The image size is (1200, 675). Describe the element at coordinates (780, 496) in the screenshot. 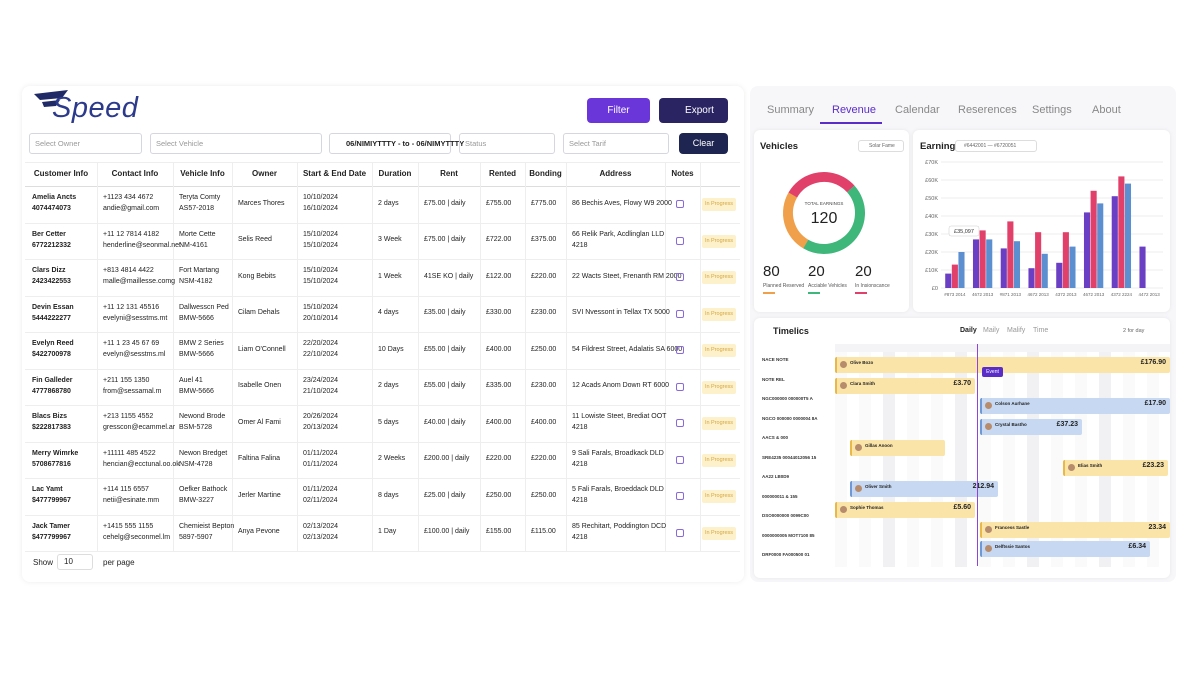

I see `resource-label: 000000011 & 155` at that location.